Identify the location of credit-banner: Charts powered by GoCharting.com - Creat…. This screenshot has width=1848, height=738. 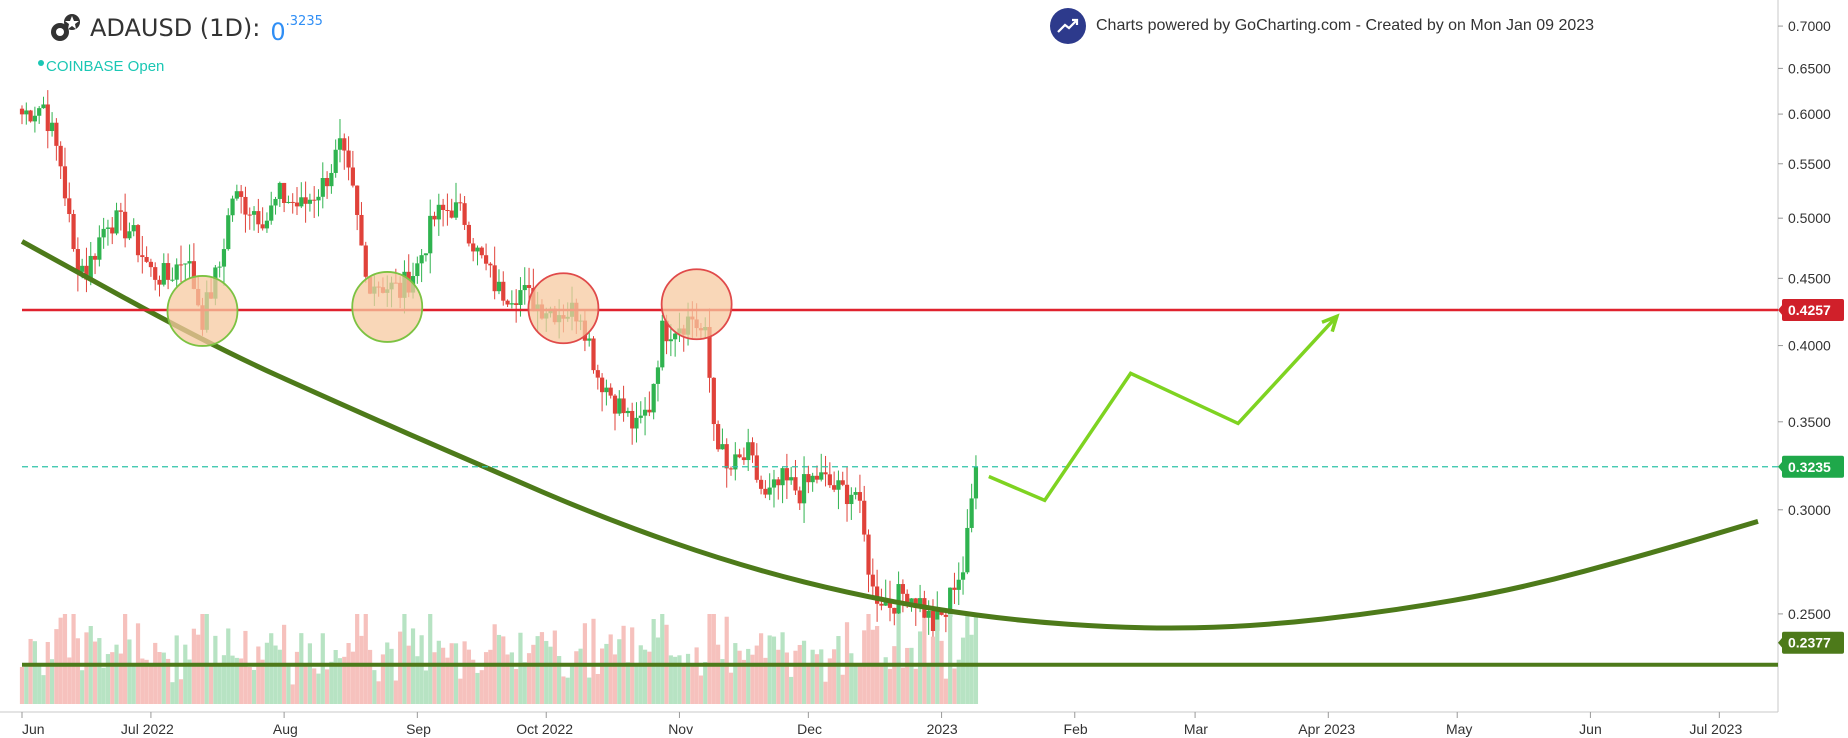
(1322, 26).